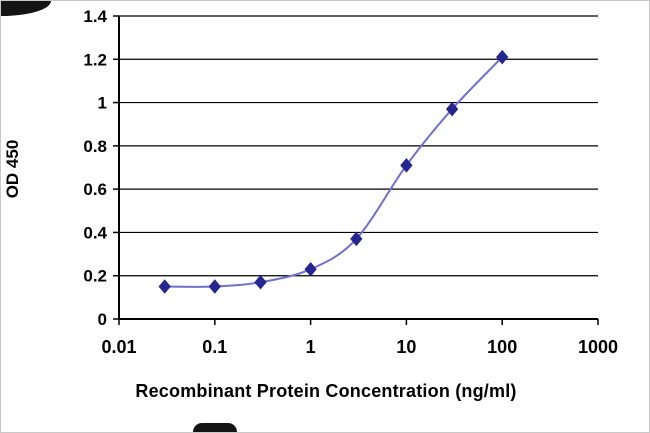  I want to click on y-tick-label-1.2: 1.2, so click(95, 59).